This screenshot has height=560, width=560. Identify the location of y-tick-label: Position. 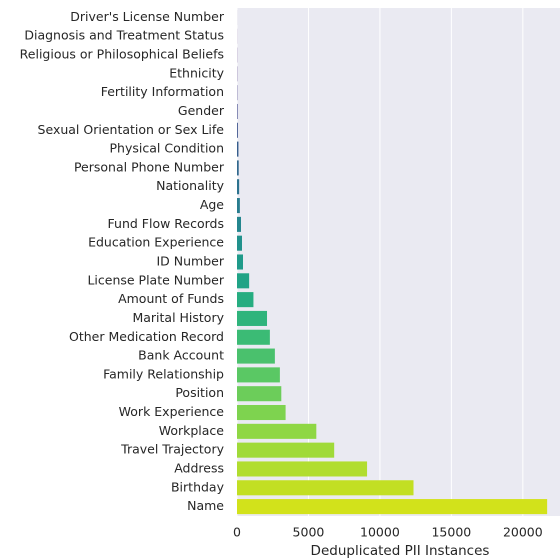
(199, 392).